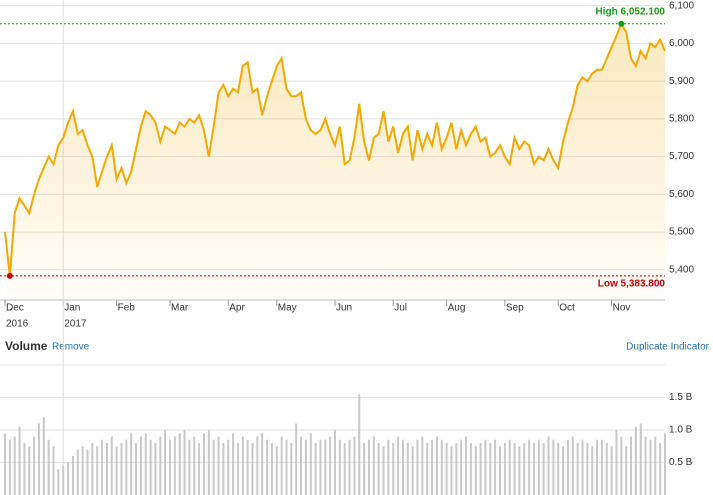 Image resolution: width=713 pixels, height=495 pixels. I want to click on y-tick-label: 1.0 B, so click(681, 430).